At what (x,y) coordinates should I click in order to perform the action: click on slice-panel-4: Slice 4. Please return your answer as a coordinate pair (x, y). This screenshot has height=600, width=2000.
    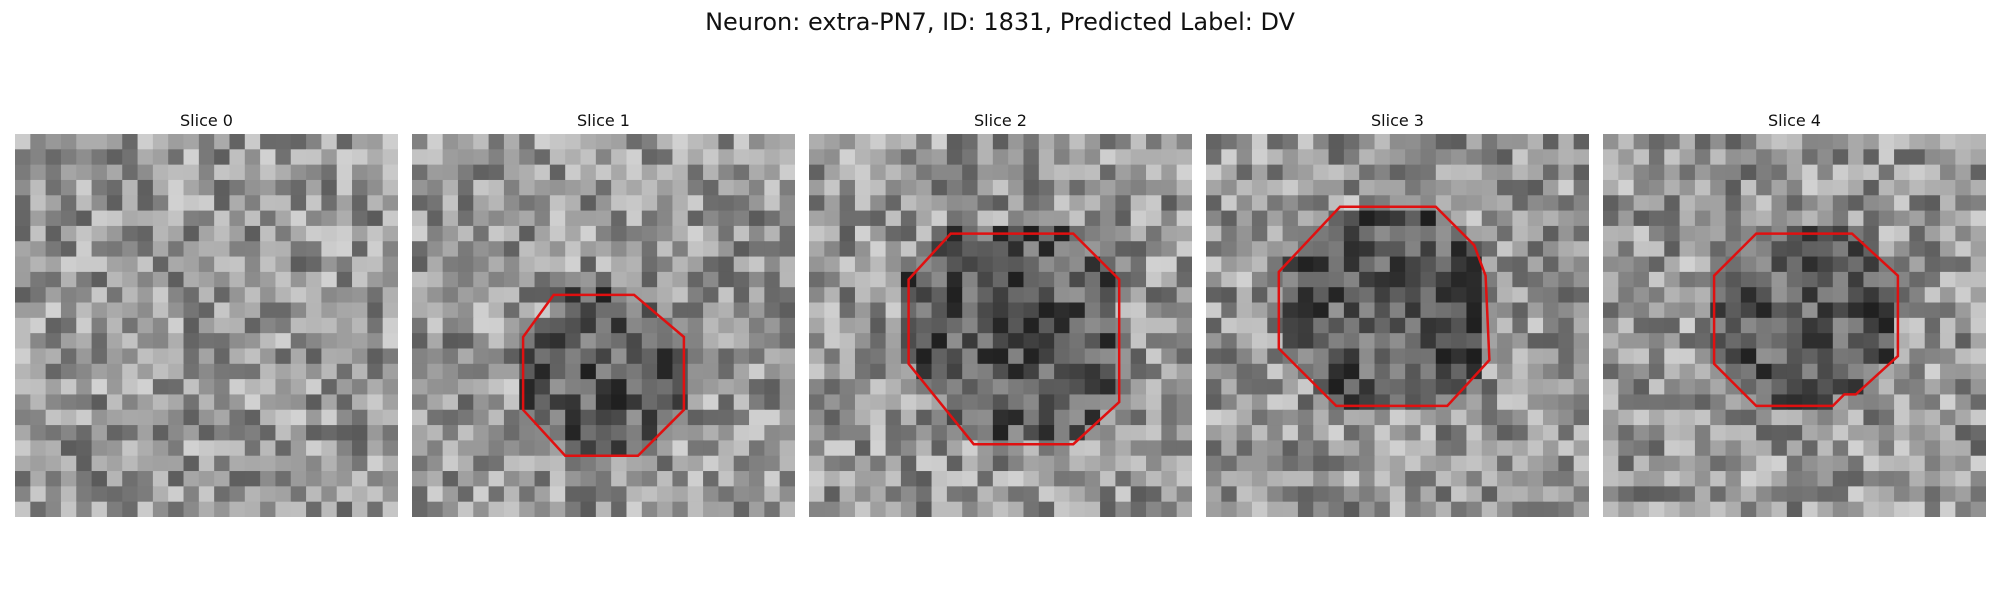
    Looking at the image, I should click on (1794, 313).